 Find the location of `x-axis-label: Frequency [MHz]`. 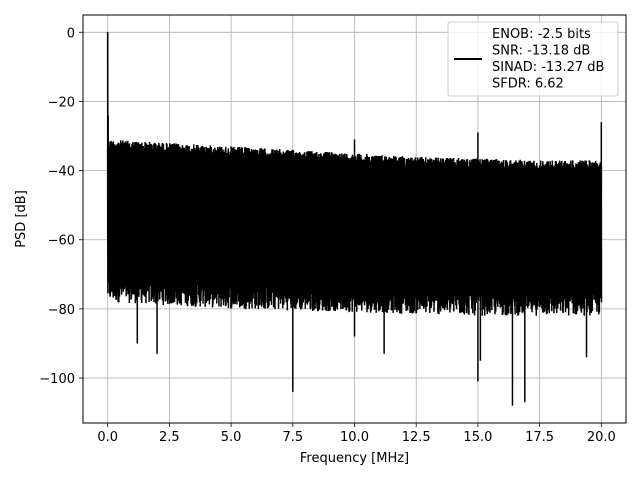

x-axis-label: Frequency [MHz] is located at coordinates (354, 458).